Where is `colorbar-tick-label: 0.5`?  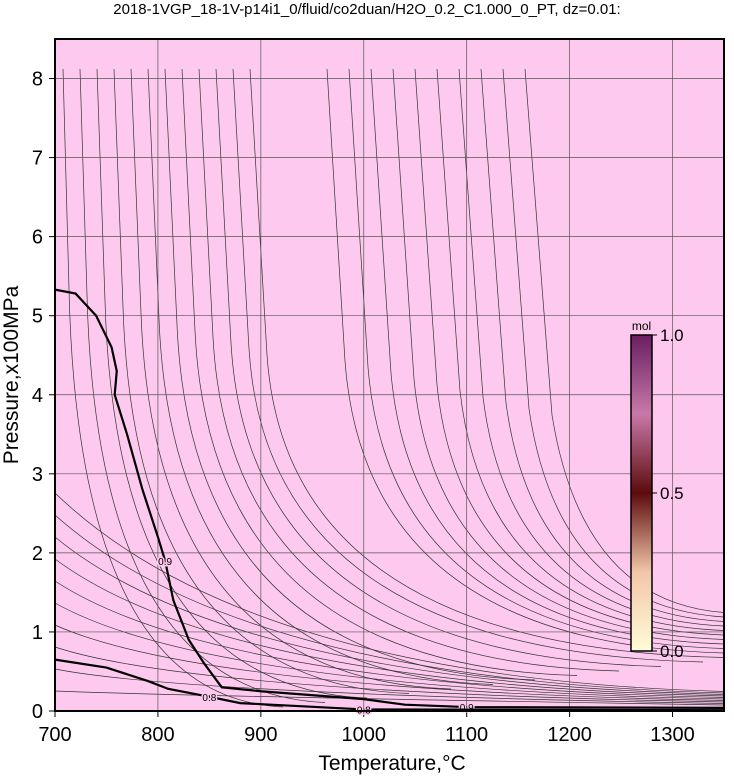 colorbar-tick-label: 0.5 is located at coordinates (672, 493).